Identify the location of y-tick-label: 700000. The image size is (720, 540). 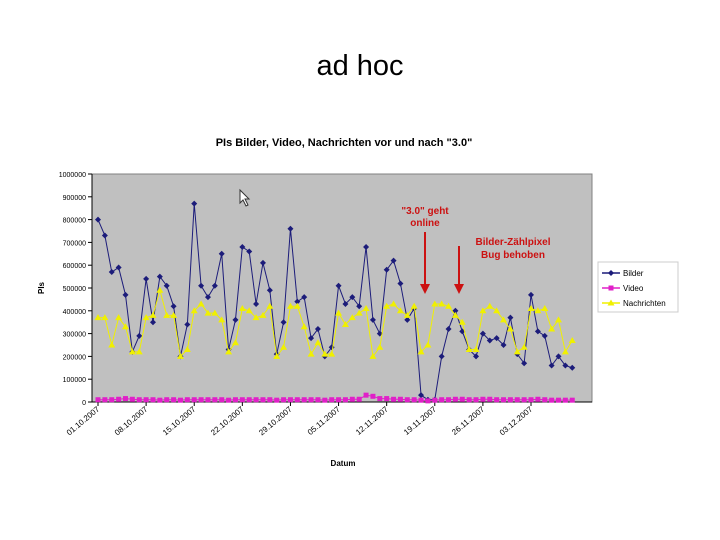
(74, 243).